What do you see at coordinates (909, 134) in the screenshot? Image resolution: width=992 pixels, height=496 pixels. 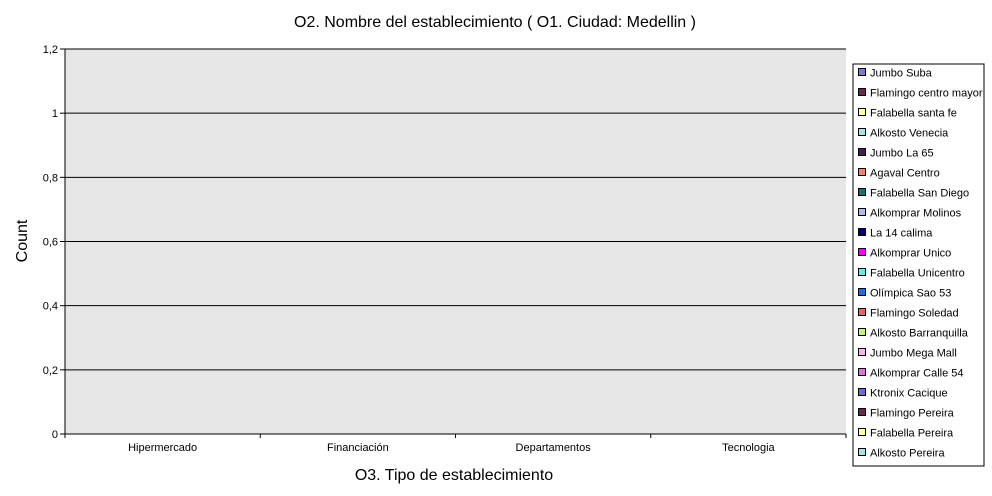 I see `legend-label: Alkosto Venecia` at bounding box center [909, 134].